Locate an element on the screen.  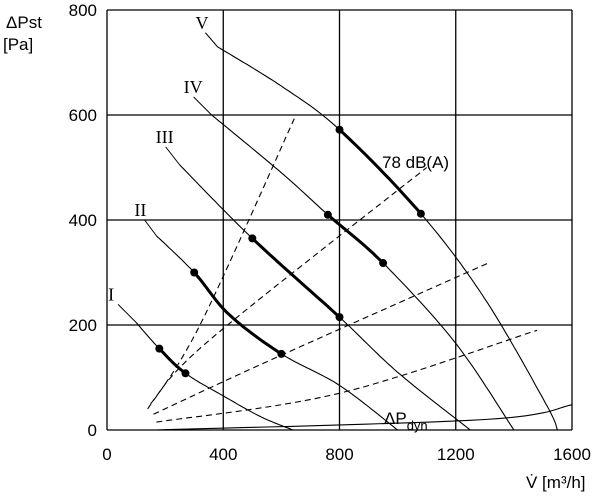
fan-curve-label-V: V is located at coordinates (201, 23).